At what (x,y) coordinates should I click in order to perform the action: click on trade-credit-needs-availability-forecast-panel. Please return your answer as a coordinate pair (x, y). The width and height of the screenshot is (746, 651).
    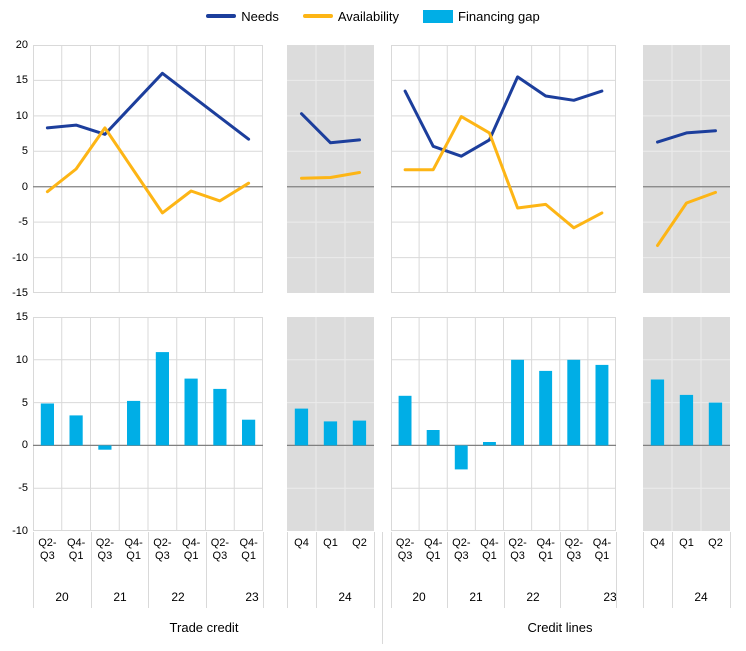
    Looking at the image, I should click on (330, 169).